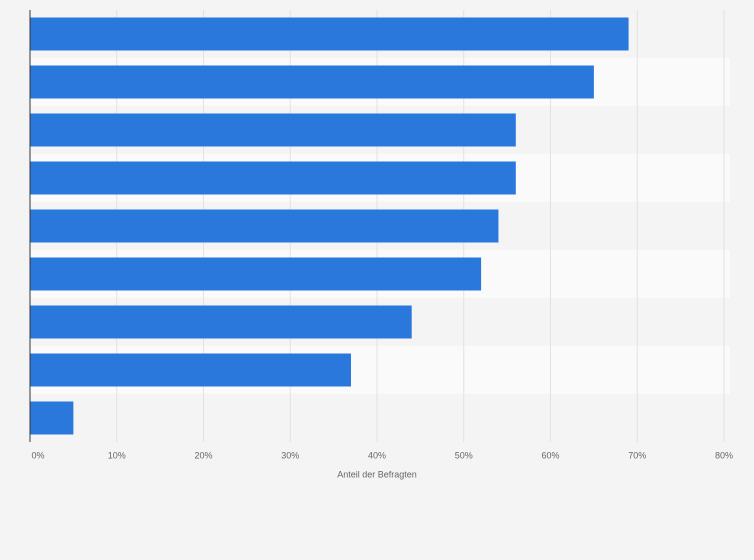 This screenshot has height=560, width=754. Describe the element at coordinates (117, 455) in the screenshot. I see `x-tick-label: 10%` at that location.